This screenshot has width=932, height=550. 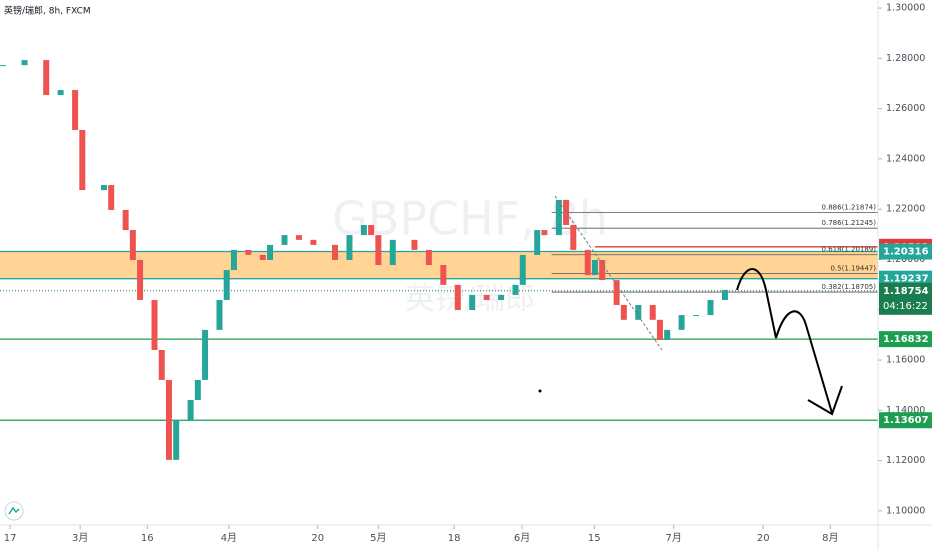 What do you see at coordinates (906, 291) in the screenshot?
I see `current-price-label: 1.18754` at bounding box center [906, 291].